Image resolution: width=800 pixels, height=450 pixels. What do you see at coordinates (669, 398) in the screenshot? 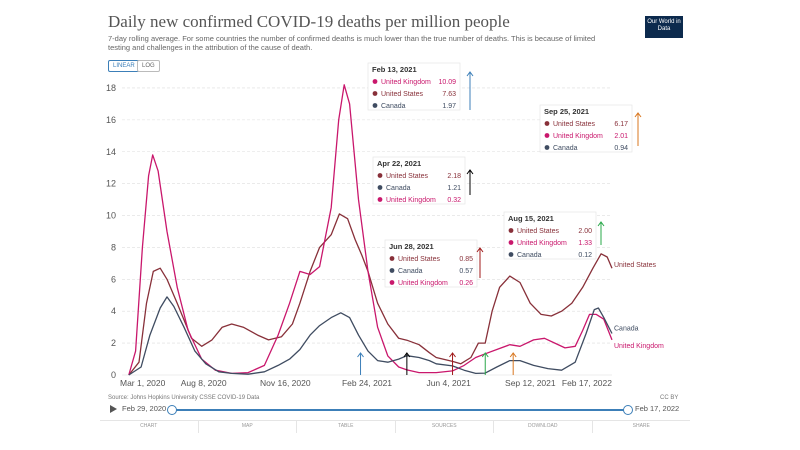
I see `license-label: CC BY` at bounding box center [669, 398].